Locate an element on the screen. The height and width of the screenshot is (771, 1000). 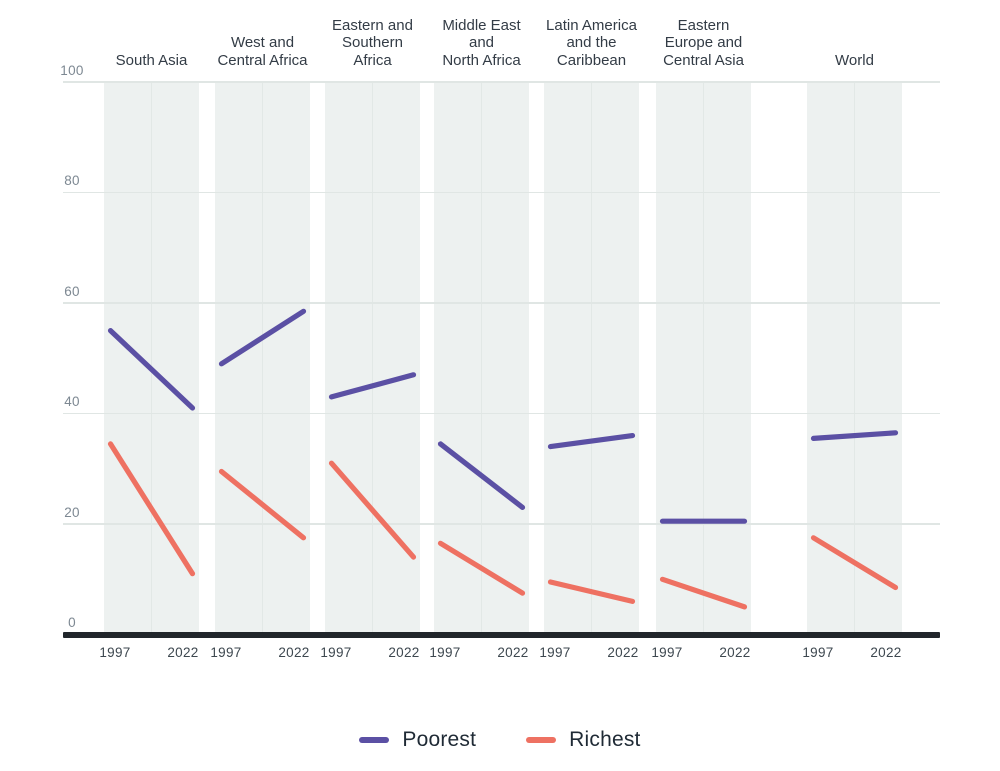
region-title: Middle East and North Africa is located at coordinates (482, 40).